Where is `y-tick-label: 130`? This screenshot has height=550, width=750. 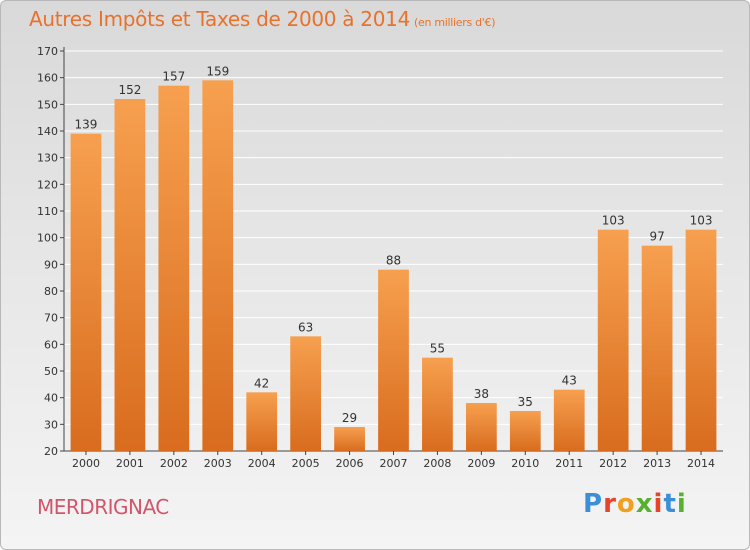
y-tick-label: 130 is located at coordinates (47, 158).